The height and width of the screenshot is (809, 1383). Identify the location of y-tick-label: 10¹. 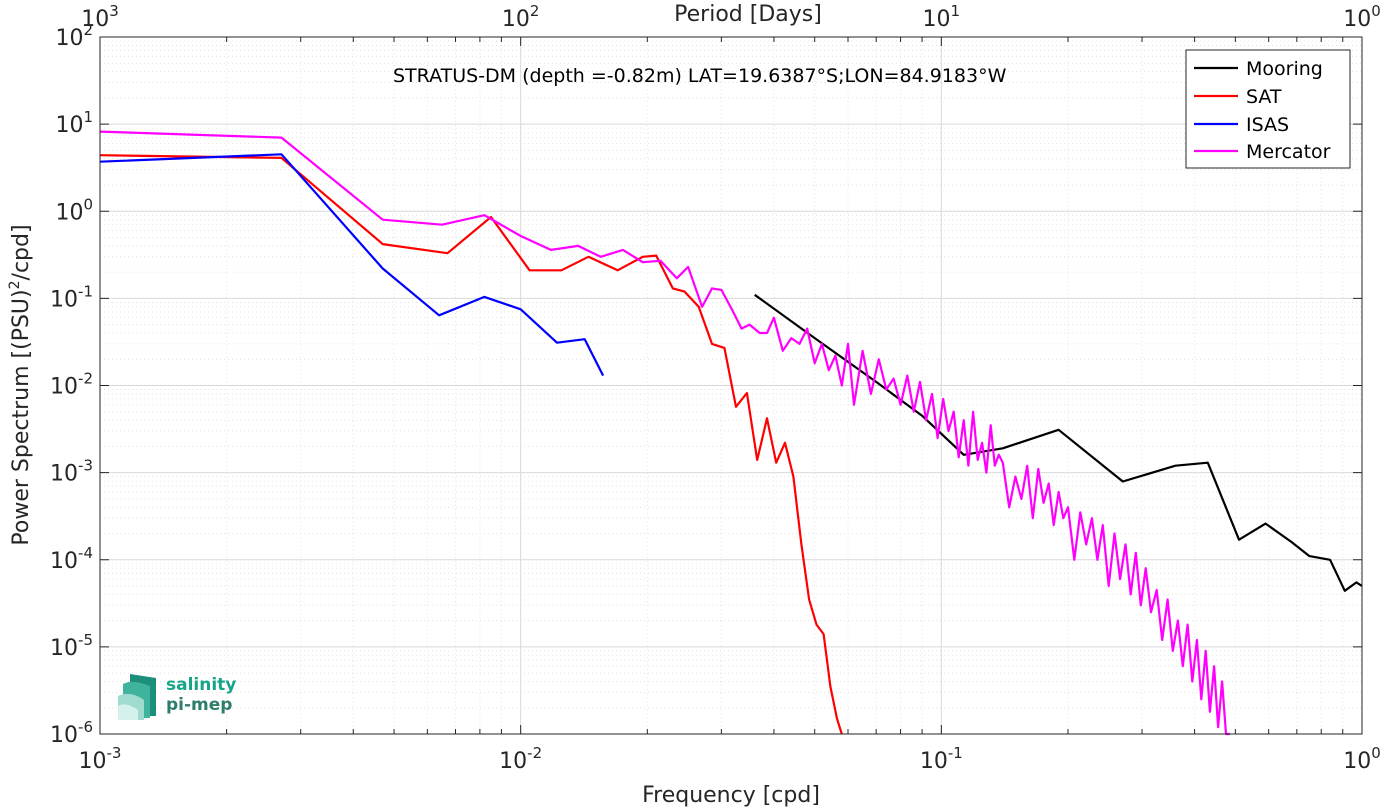
(74, 123).